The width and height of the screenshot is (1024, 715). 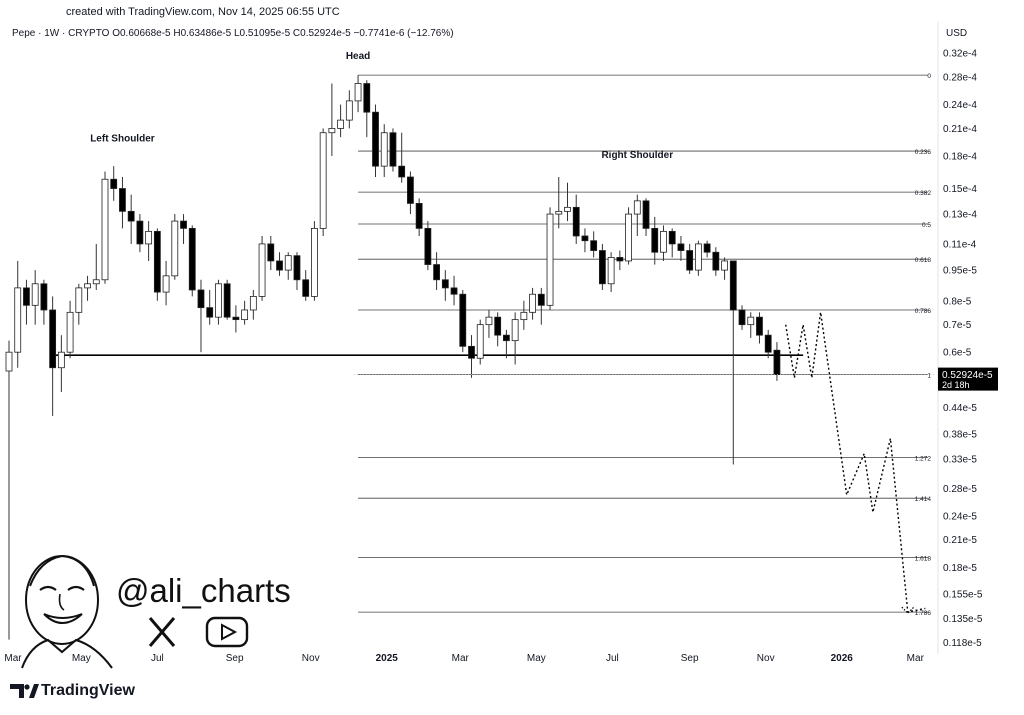 What do you see at coordinates (855, 462) in the screenshot?
I see `projection-path` at bounding box center [855, 462].